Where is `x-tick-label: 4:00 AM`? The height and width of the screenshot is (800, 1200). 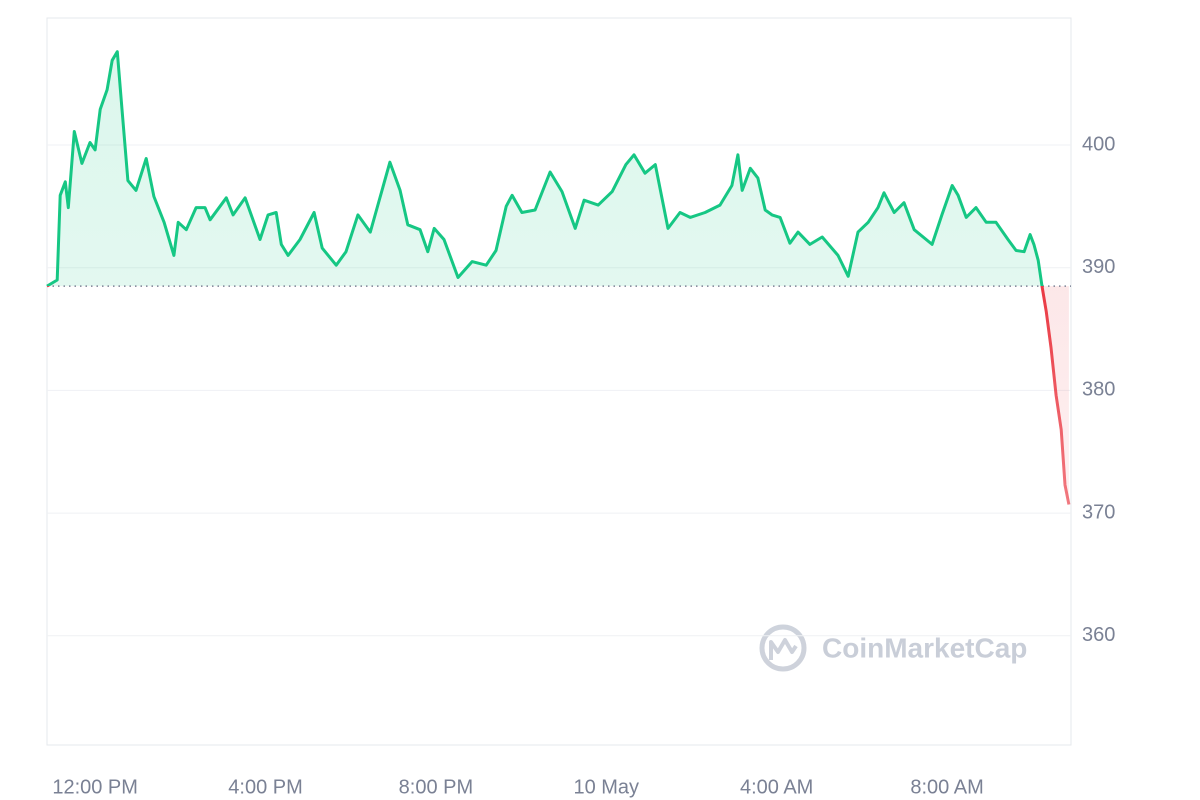
x-tick-label: 4:00 AM is located at coordinates (776, 787).